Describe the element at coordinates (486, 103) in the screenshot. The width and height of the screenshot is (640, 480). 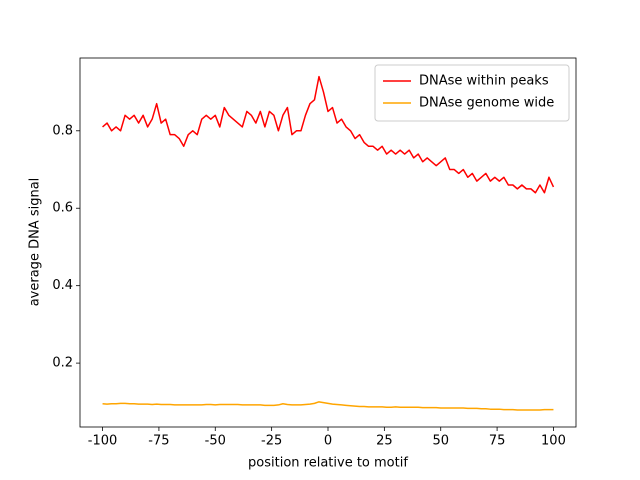
I see `legend-label: DNAse genome wide` at that location.